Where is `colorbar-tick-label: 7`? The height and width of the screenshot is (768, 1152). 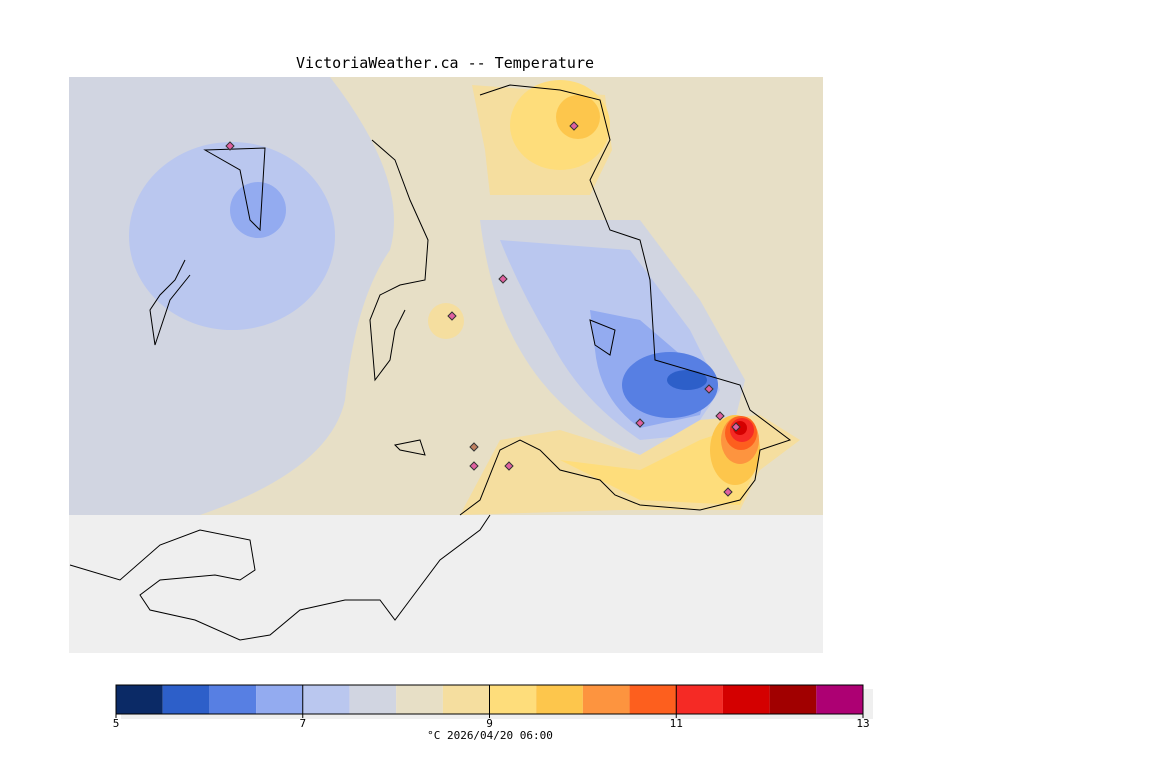
colorbar-tick-label: 7 is located at coordinates (303, 723).